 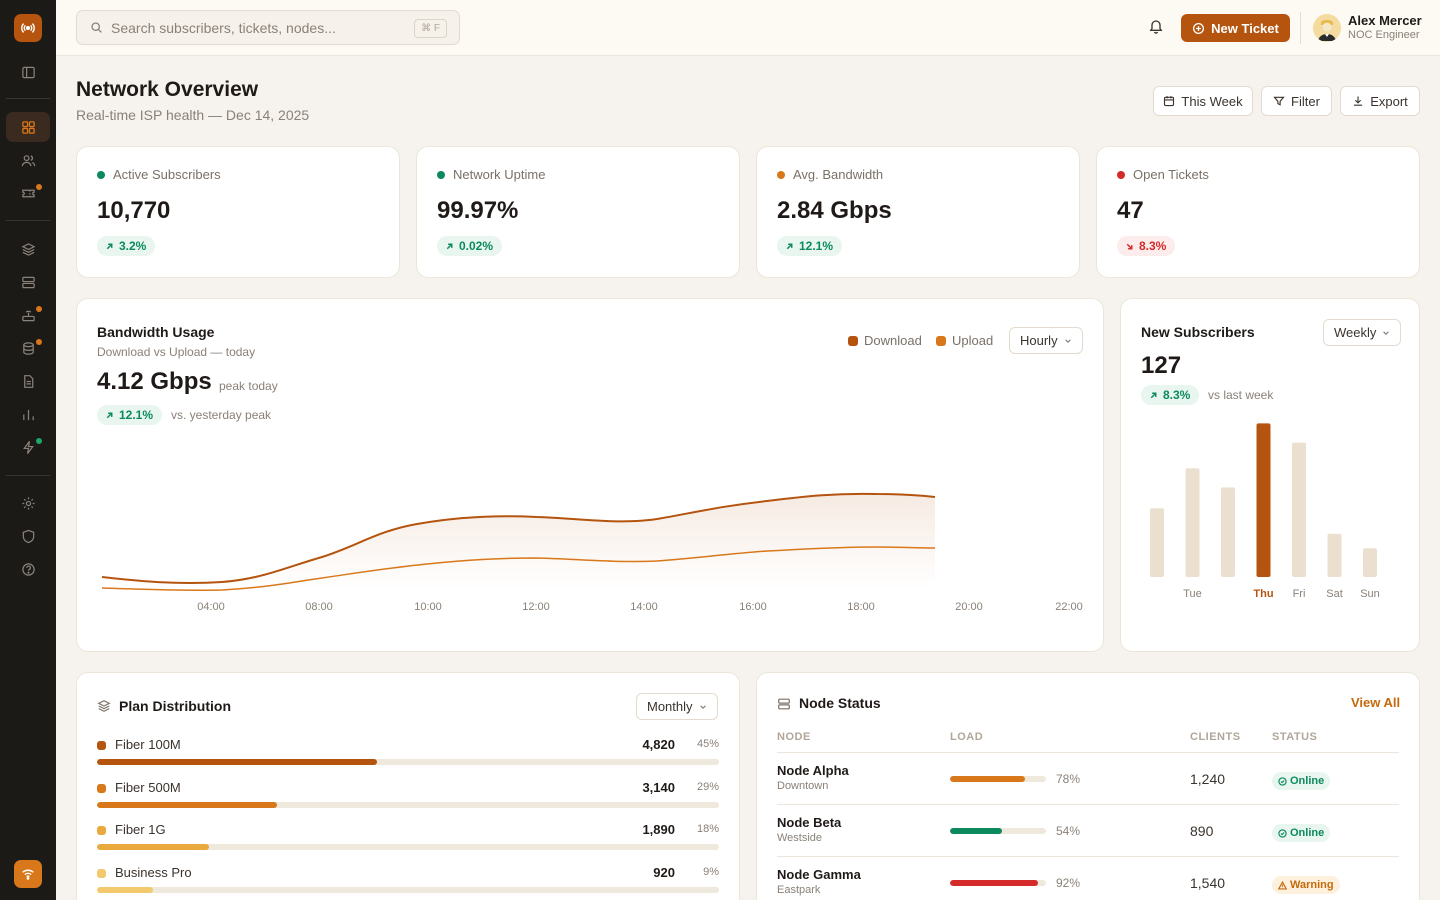 I want to click on card-title: Node Status, so click(x=840, y=703).